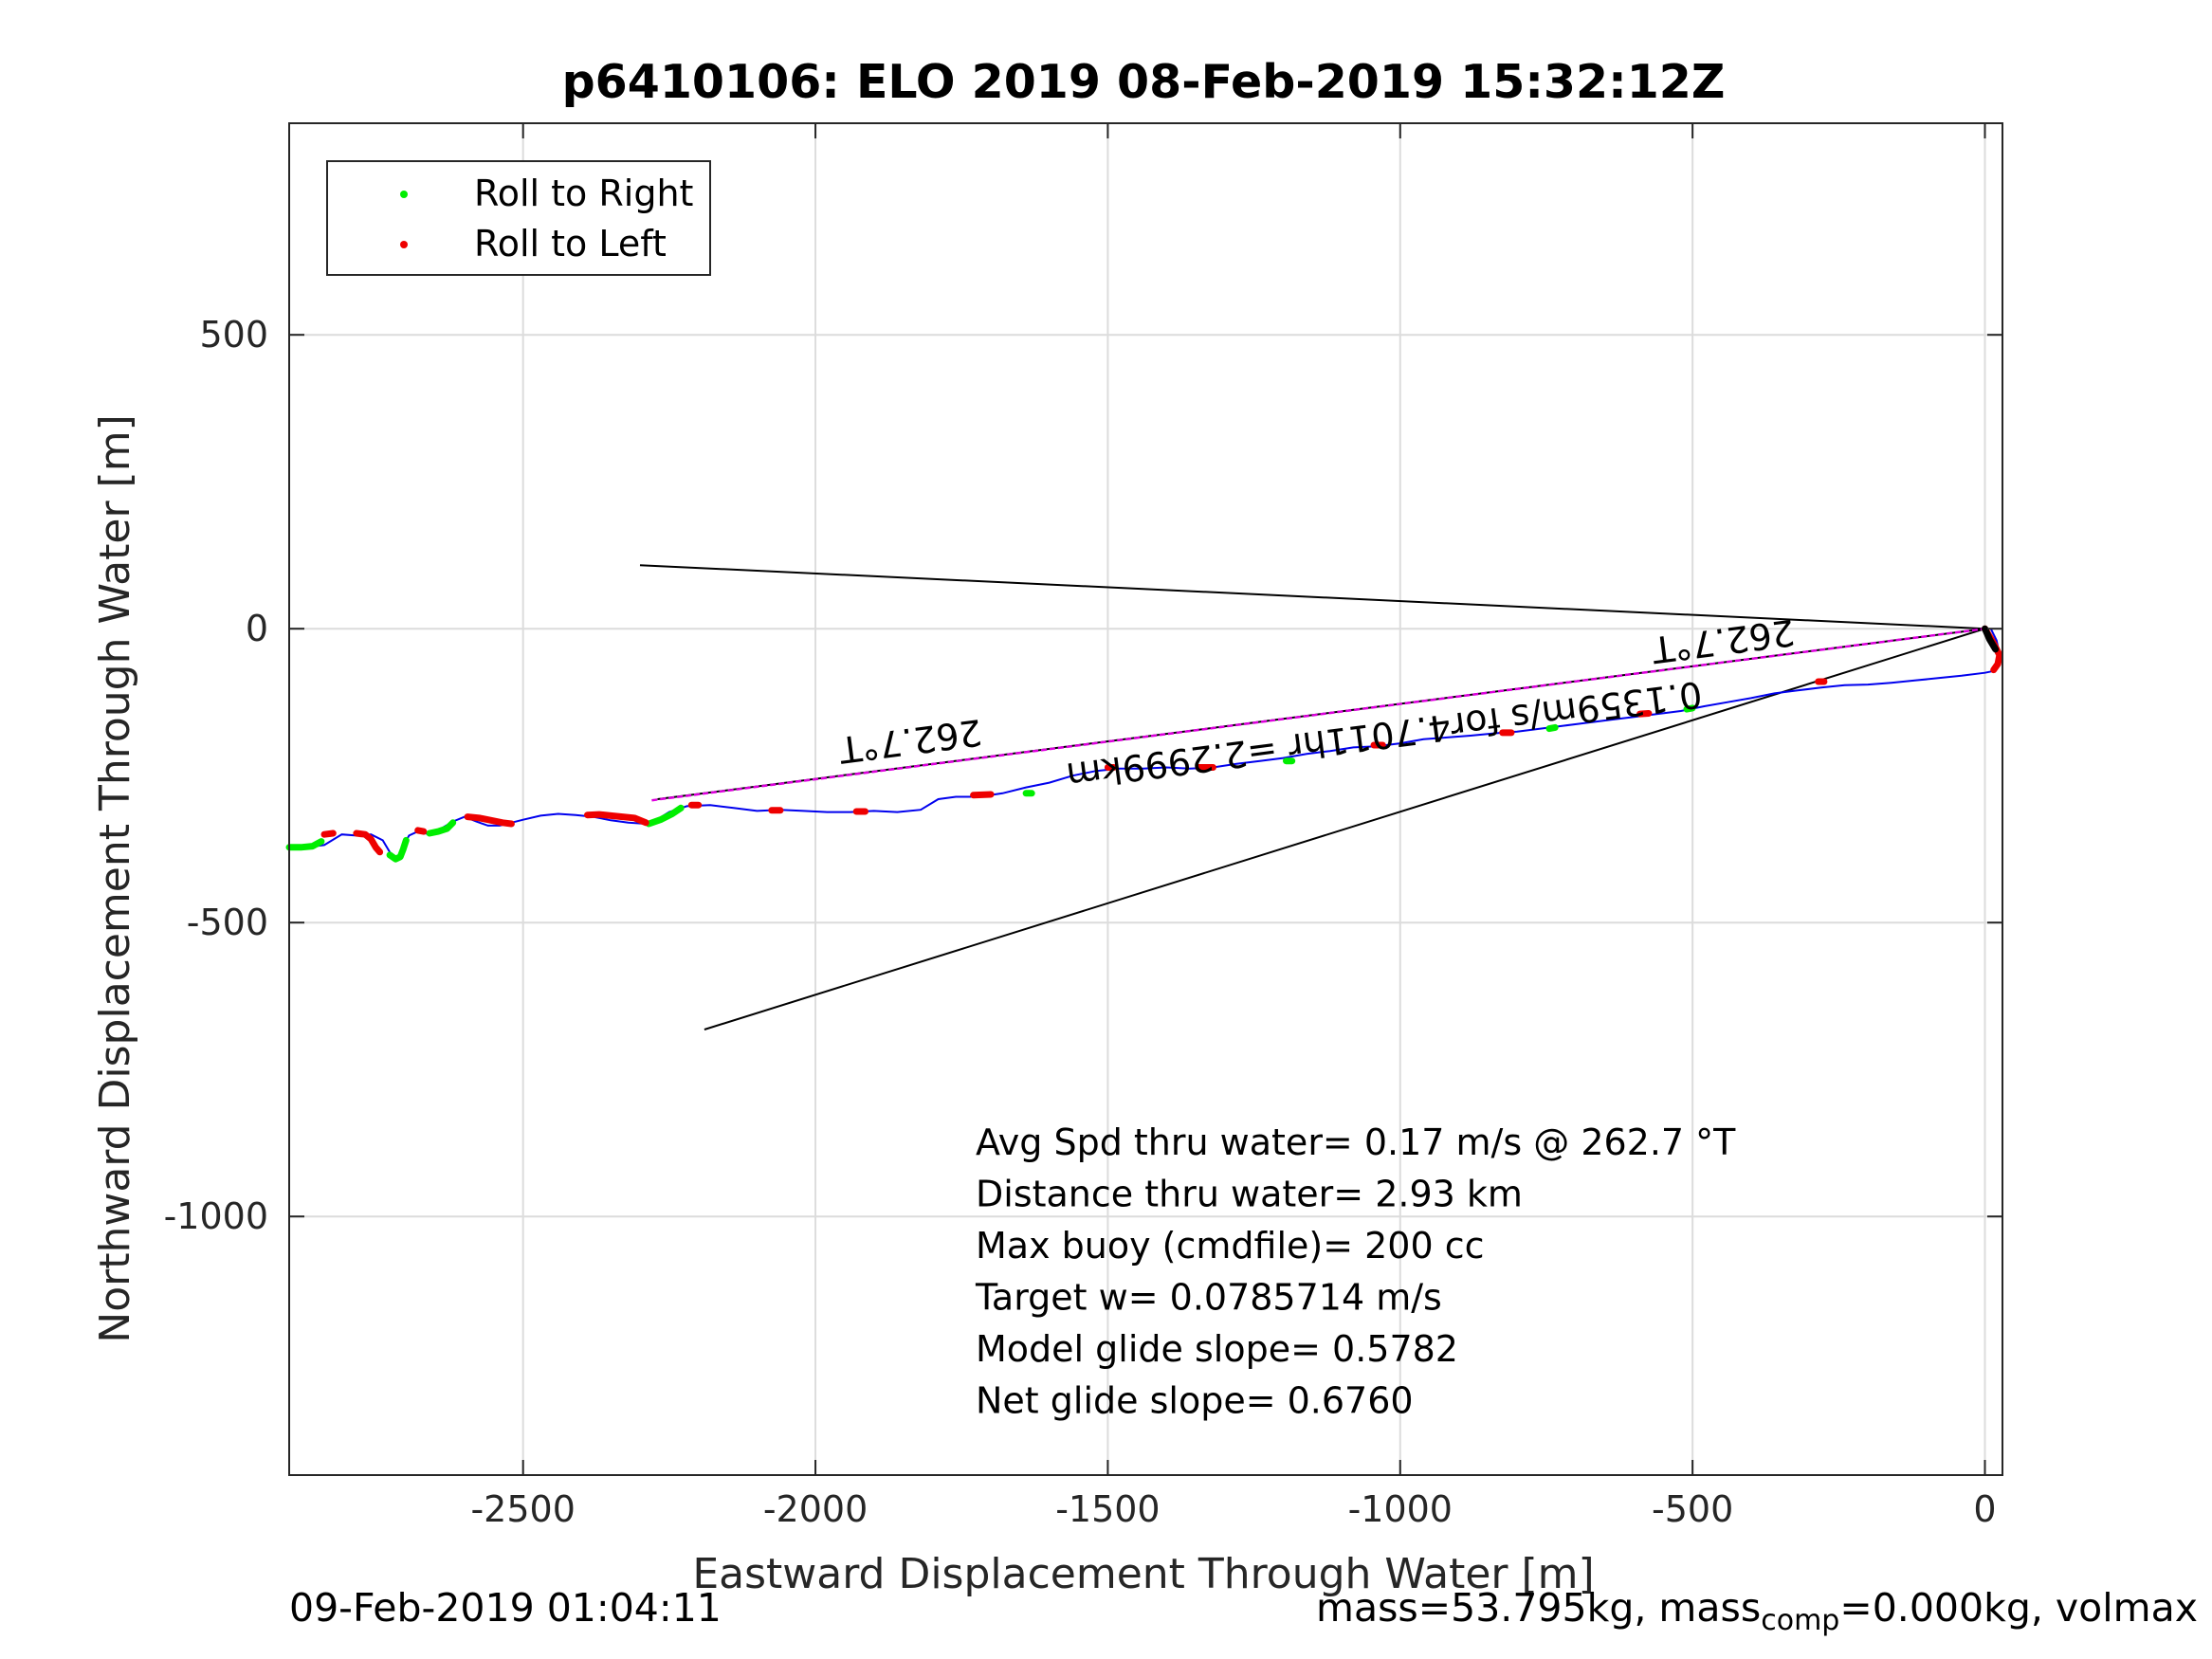  What do you see at coordinates (1249, 1194) in the screenshot?
I see `stats-line: Distance thru water= 2.93 km` at bounding box center [1249, 1194].